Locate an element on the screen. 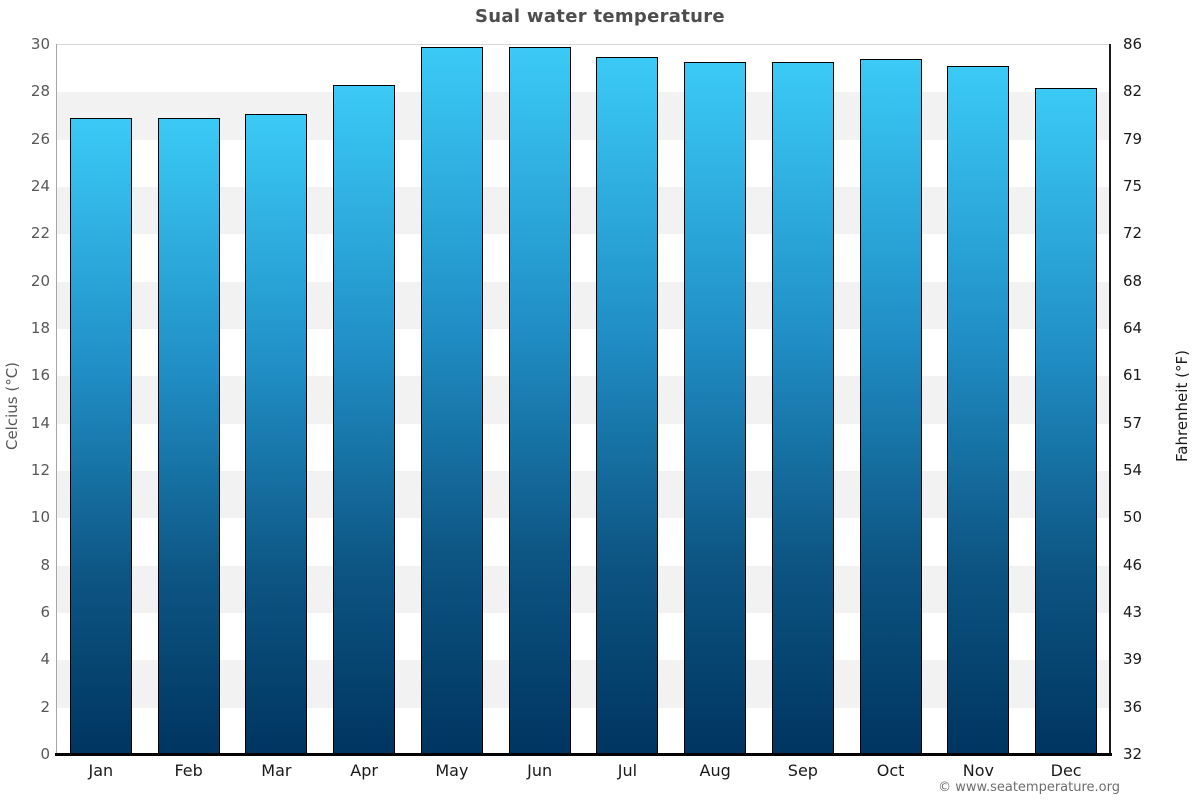  celsius-tick-label: 0 is located at coordinates (45, 754).